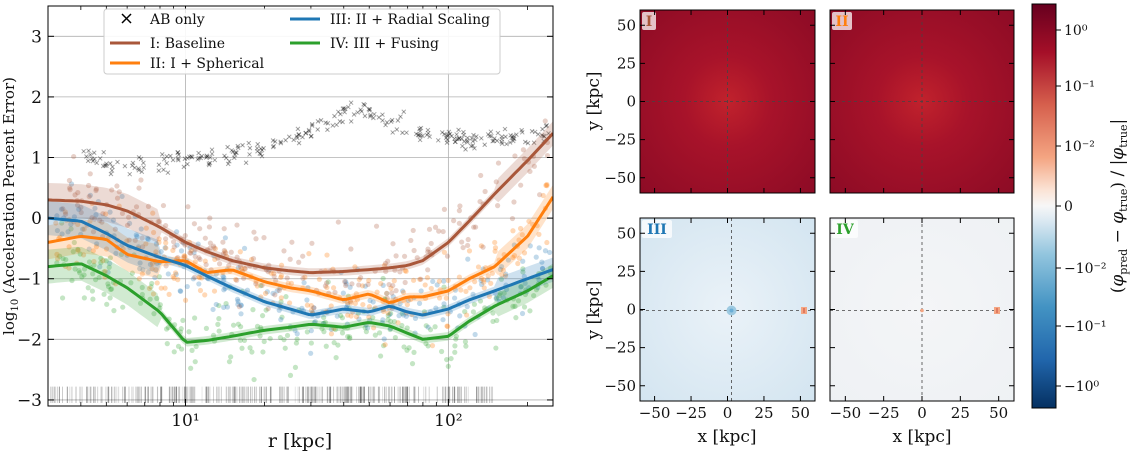  I want to click on x-tick-label: 10¹, so click(185, 421).